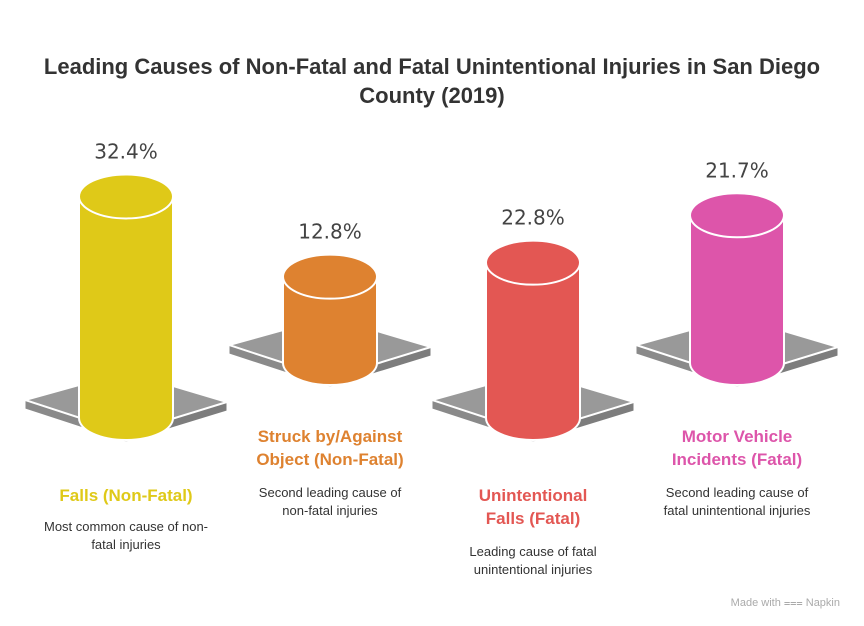 Image resolution: width=864 pixels, height=626 pixels. What do you see at coordinates (533, 218) in the screenshot?
I see `value-label: 22.8%` at bounding box center [533, 218].